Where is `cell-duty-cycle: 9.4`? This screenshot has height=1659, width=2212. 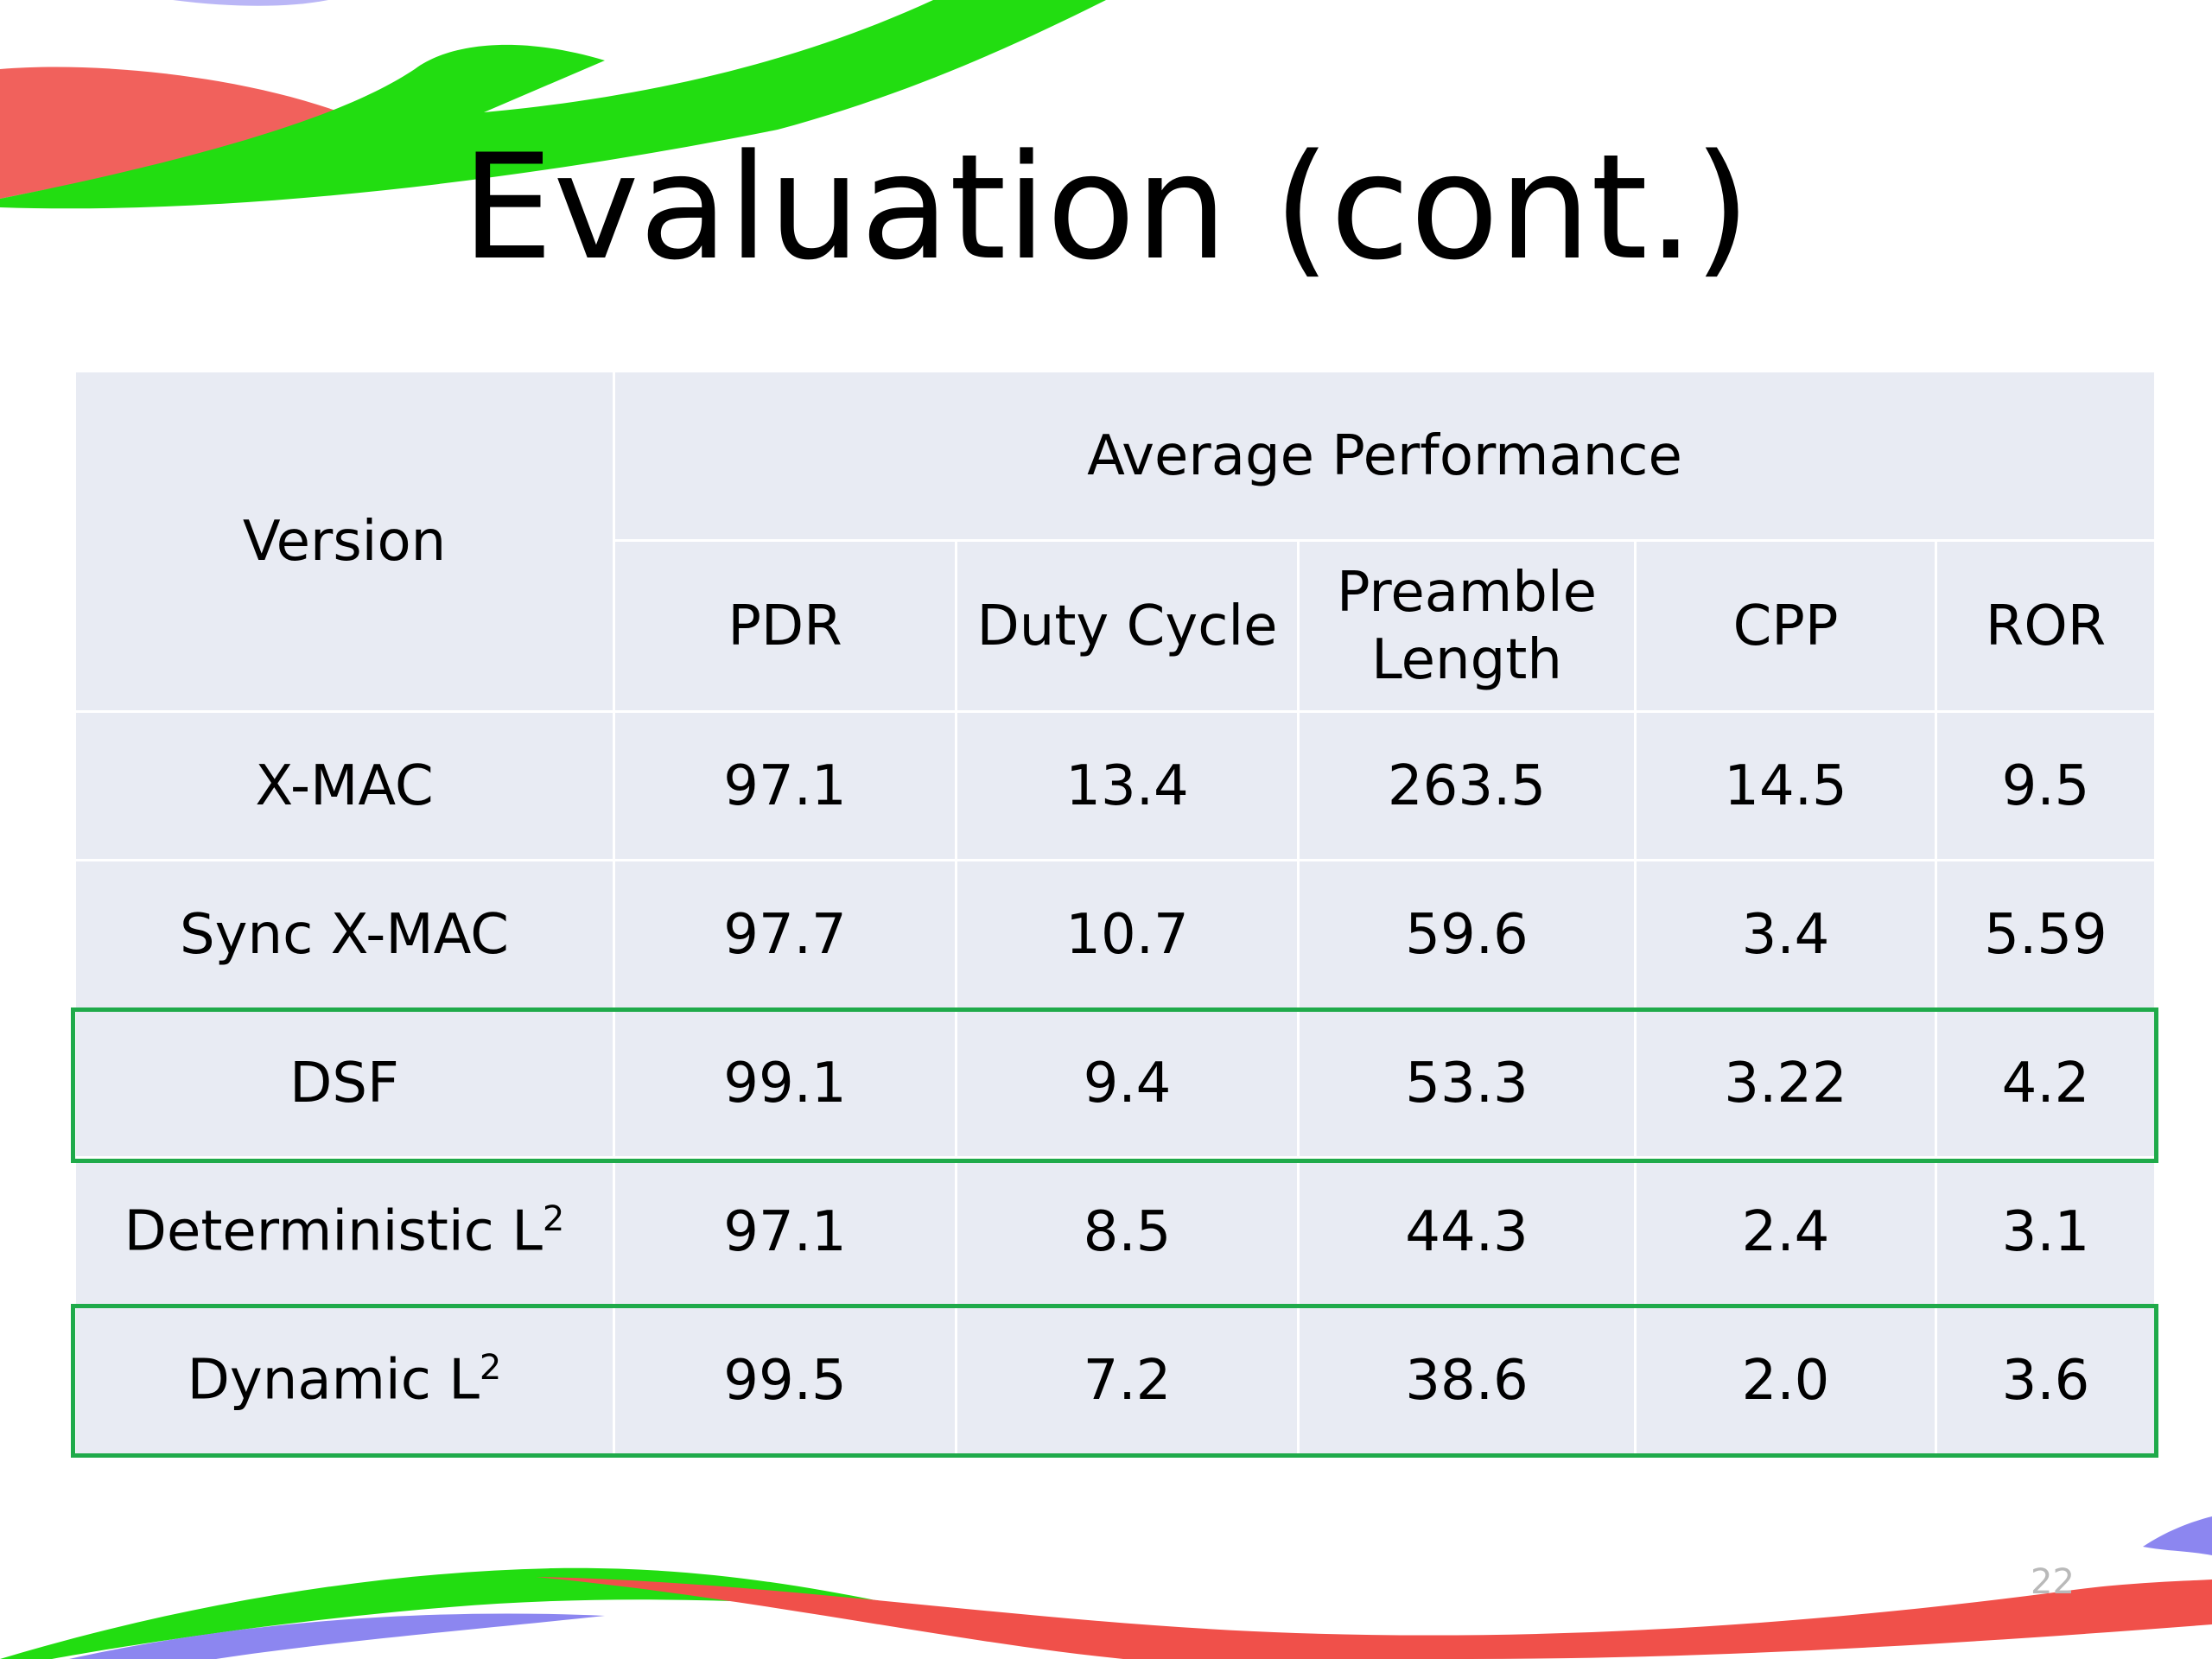
cell-duty-cycle: 9.4 is located at coordinates (1127, 1083).